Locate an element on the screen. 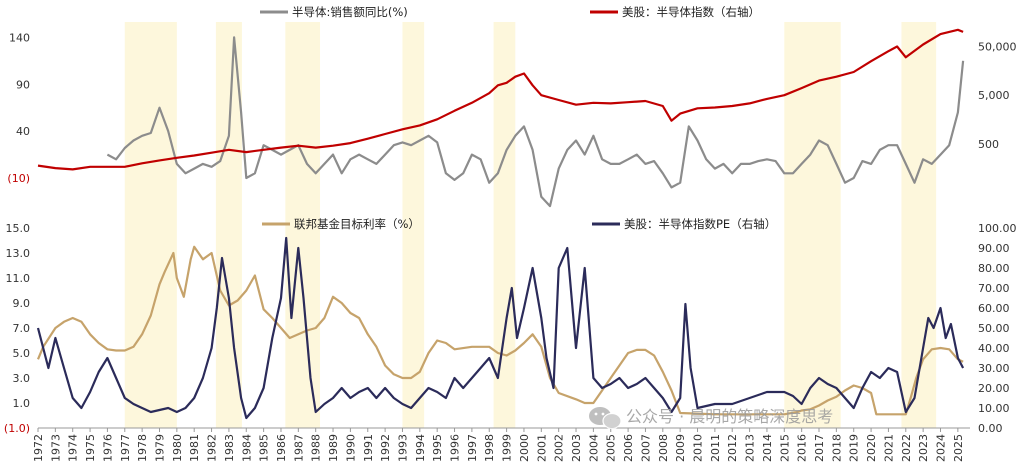 The image size is (1024, 463). x-tick-label: 2021 is located at coordinates (888, 448).